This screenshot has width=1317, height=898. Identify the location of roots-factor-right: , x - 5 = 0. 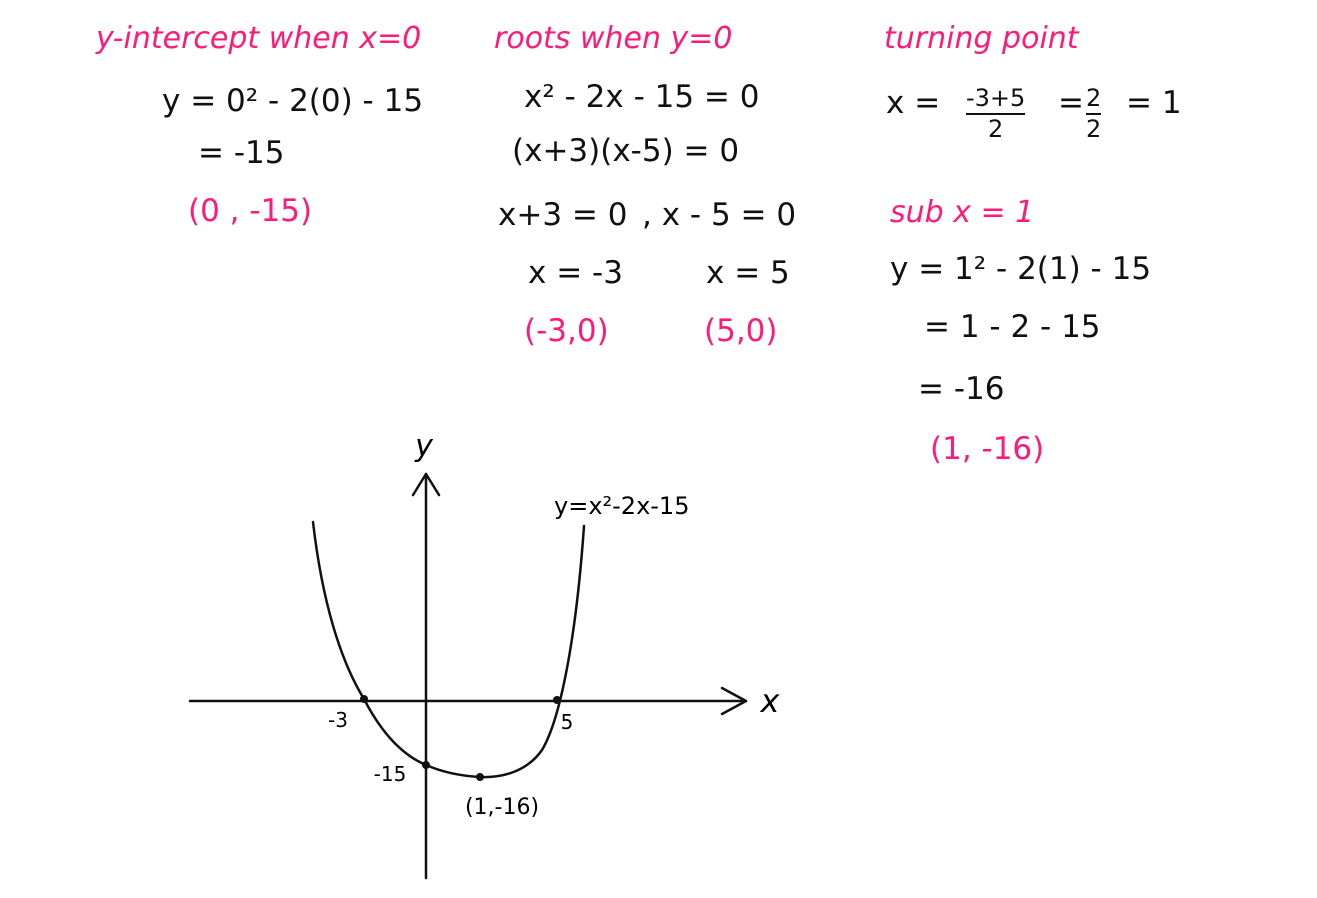
(719, 215).